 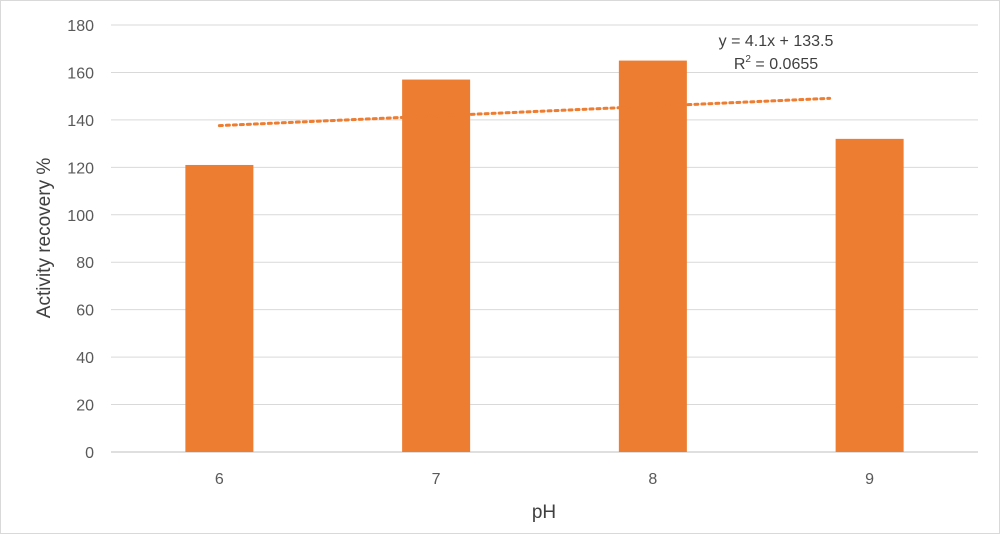 I want to click on y-tick-label: 140, so click(x=80, y=121).